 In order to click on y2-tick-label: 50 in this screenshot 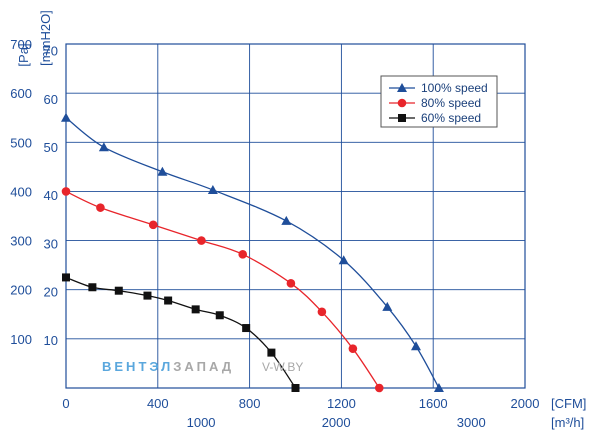, I will do `click(51, 147)`.